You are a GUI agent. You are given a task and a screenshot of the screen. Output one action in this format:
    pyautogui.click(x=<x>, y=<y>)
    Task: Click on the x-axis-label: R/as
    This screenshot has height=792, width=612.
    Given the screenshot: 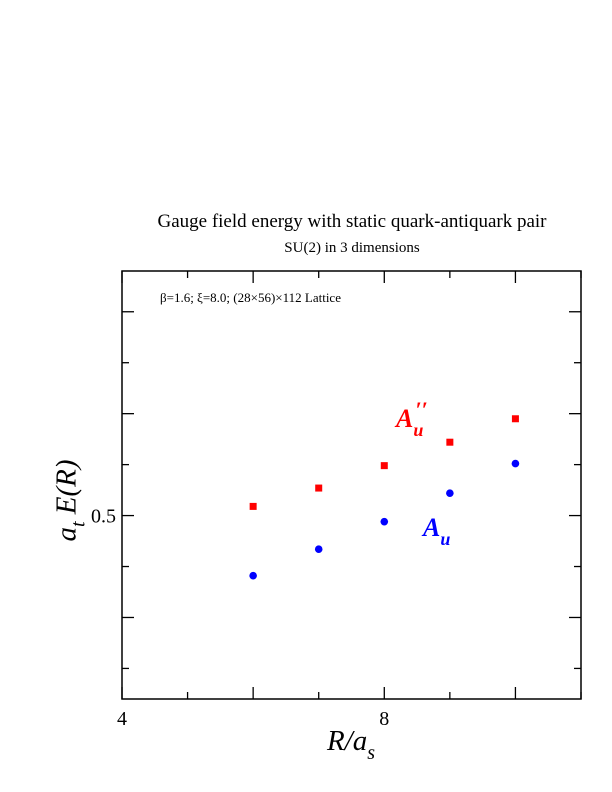 What is the action you would take?
    pyautogui.click(x=350, y=744)
    